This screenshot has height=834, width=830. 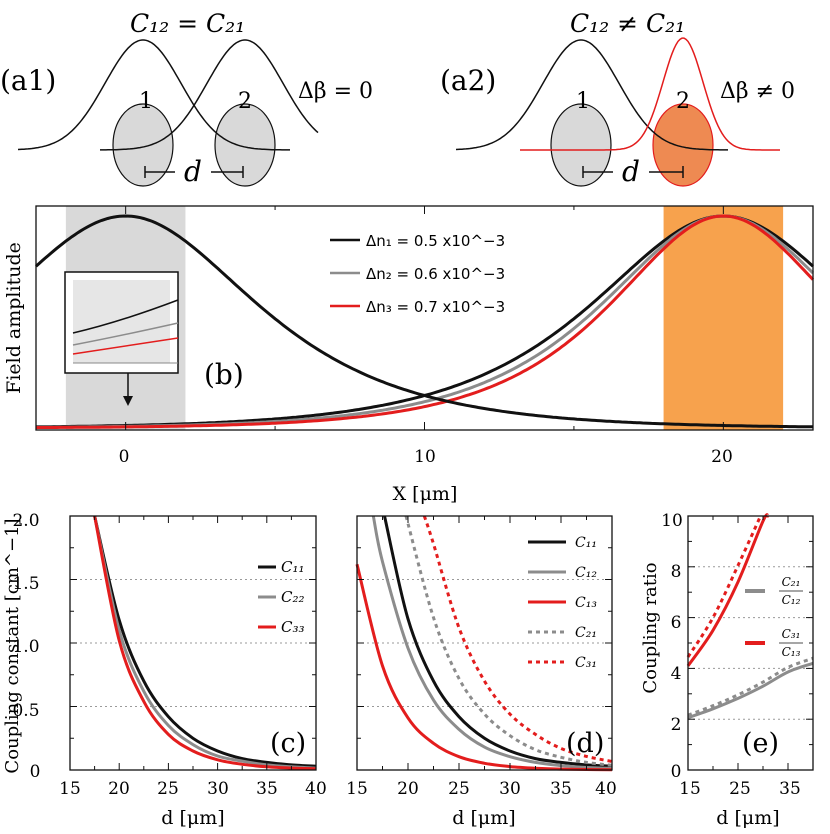 What do you see at coordinates (586, 603) in the screenshot?
I see `legend-label-d-c13: C₁₃` at bounding box center [586, 603].